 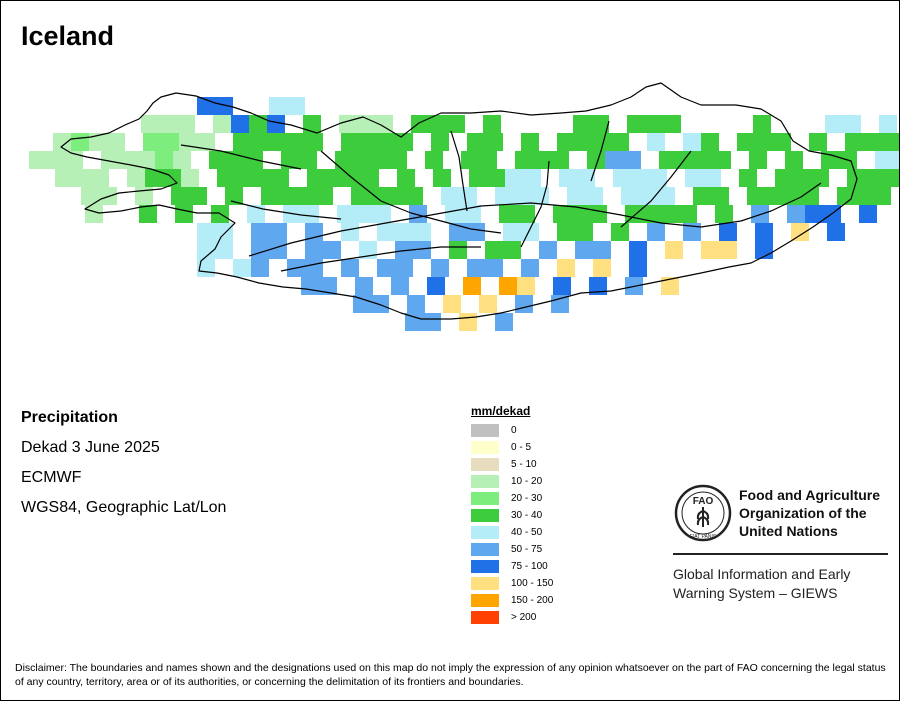 What do you see at coordinates (521, 447) in the screenshot?
I see `legend-label: 0 - 5` at bounding box center [521, 447].